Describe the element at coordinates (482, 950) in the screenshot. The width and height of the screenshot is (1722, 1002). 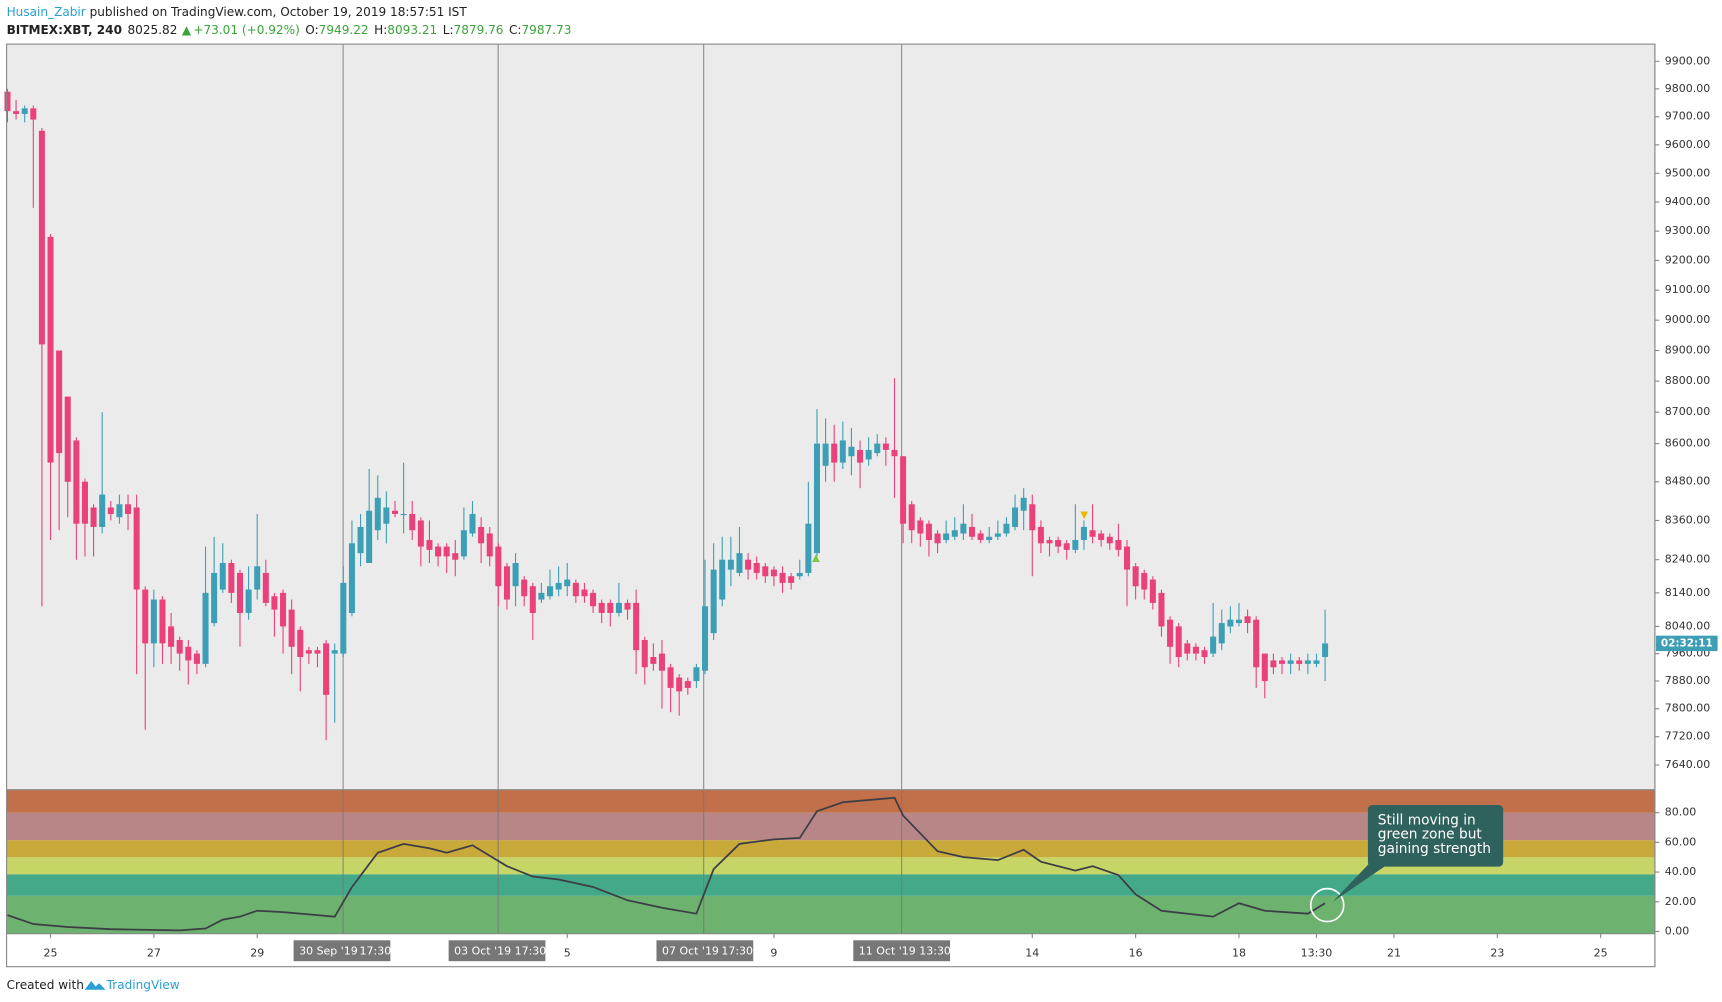
I see `marker-date: 03 Oct '19` at that location.